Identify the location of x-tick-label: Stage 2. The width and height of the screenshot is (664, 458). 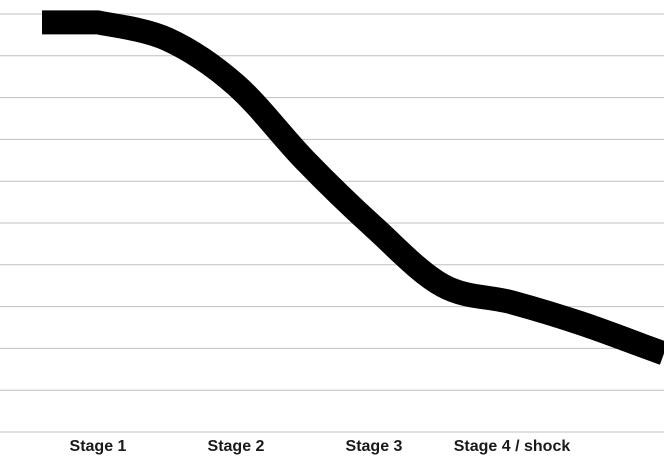
(236, 446).